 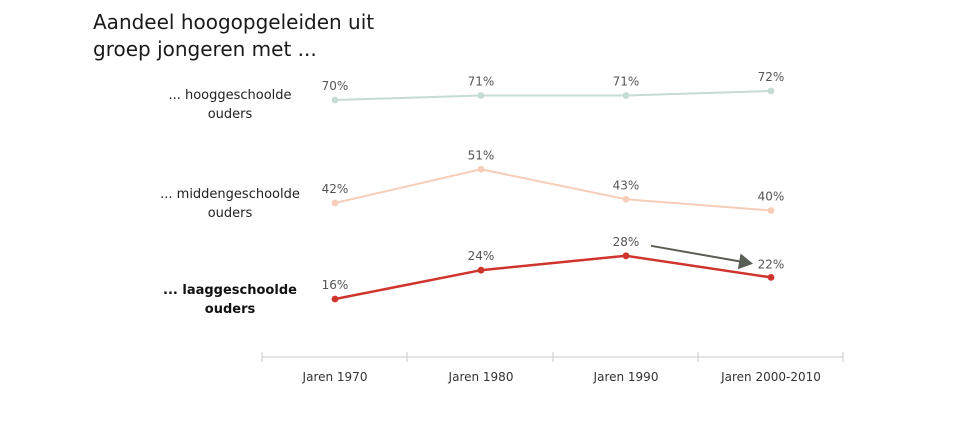 I want to click on data-label-laaggeschoolde-0: 16%, so click(x=335, y=285).